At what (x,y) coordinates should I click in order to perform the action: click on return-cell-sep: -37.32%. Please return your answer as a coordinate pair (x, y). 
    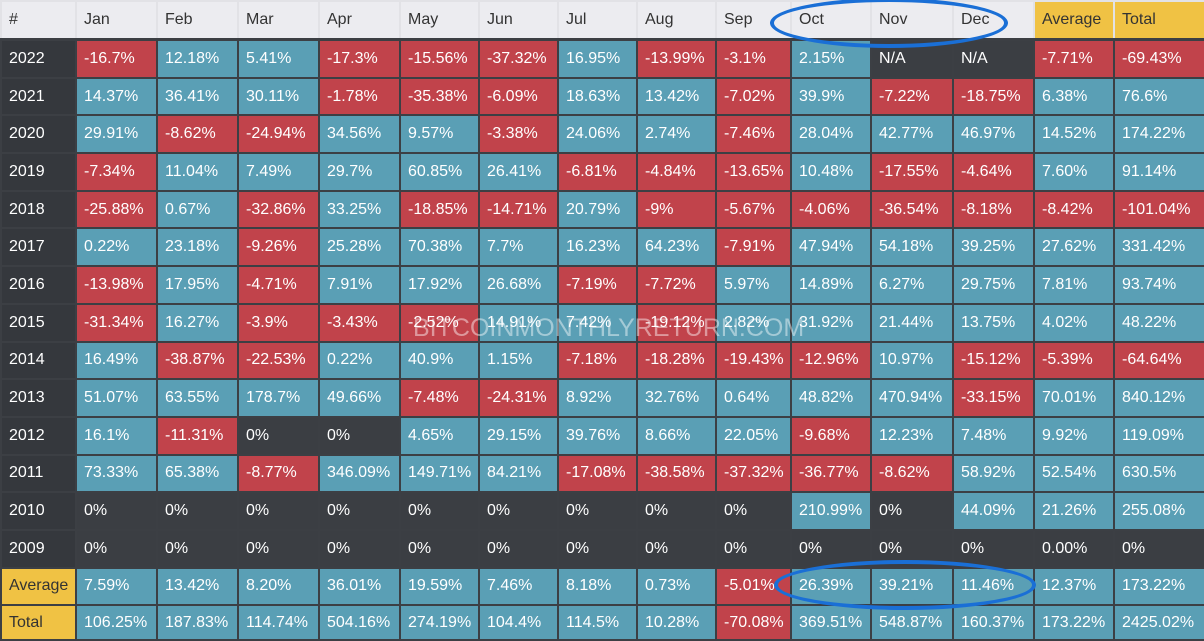
    Looking at the image, I should click on (753, 473).